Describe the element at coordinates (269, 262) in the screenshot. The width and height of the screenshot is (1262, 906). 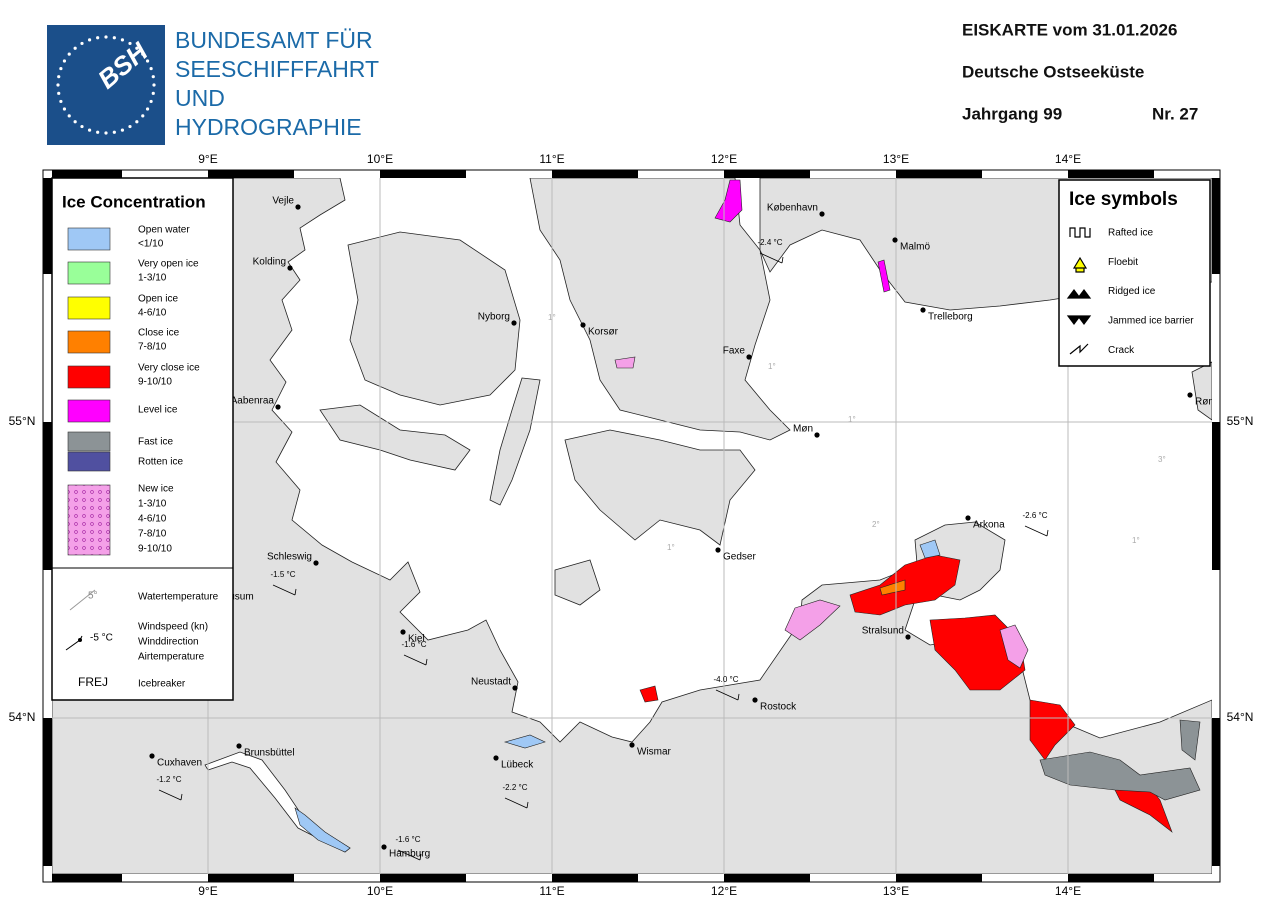
I see `place-name: Kolding` at that location.